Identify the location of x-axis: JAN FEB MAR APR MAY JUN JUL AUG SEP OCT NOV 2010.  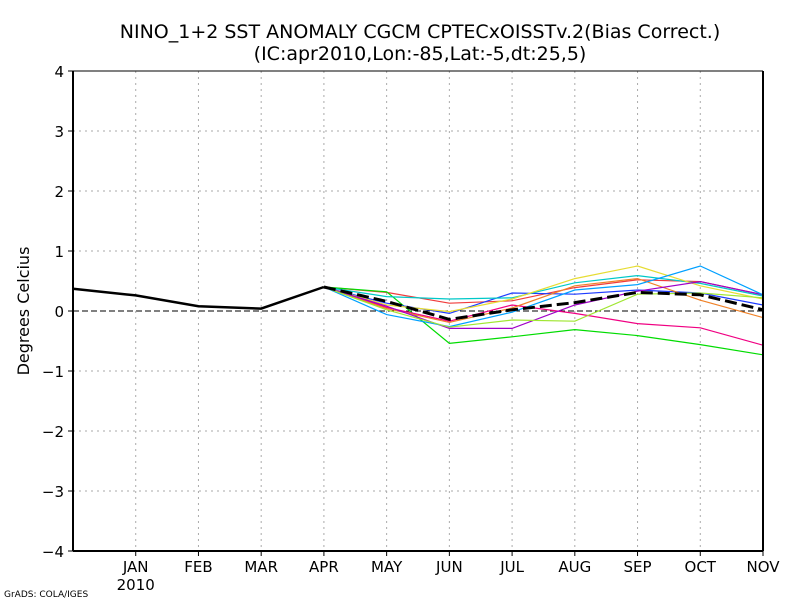
(448, 572).